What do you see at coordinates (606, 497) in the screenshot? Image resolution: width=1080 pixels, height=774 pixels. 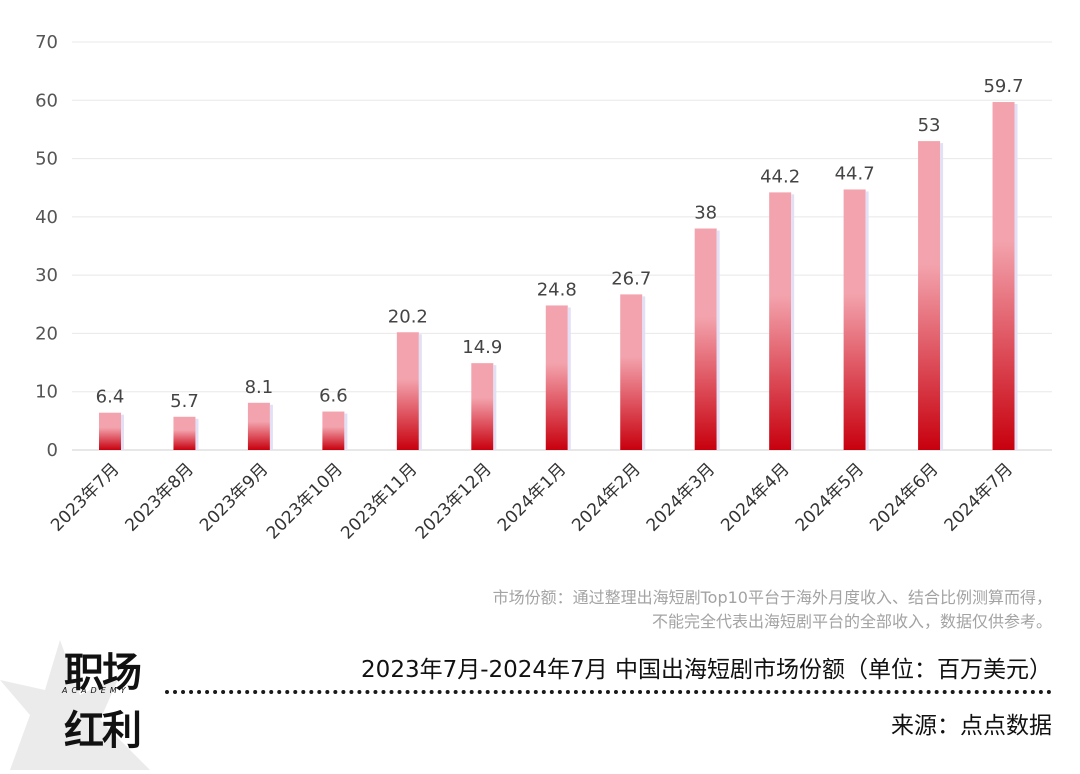 I see `x-tick-label: 2024年2月` at bounding box center [606, 497].